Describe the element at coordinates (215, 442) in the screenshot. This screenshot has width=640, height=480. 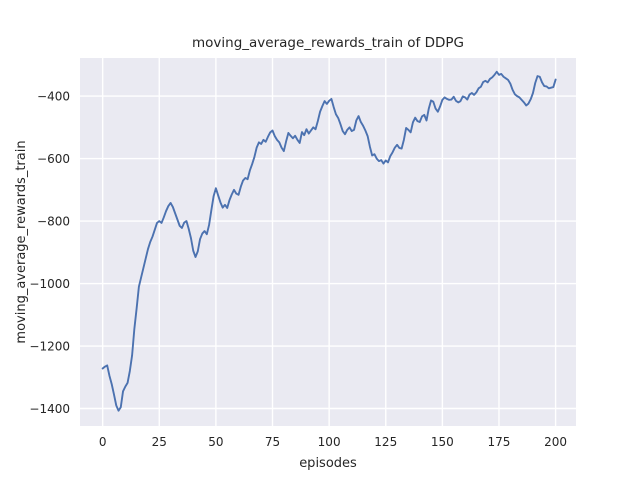
I see `x-tick-label: 50` at that location.